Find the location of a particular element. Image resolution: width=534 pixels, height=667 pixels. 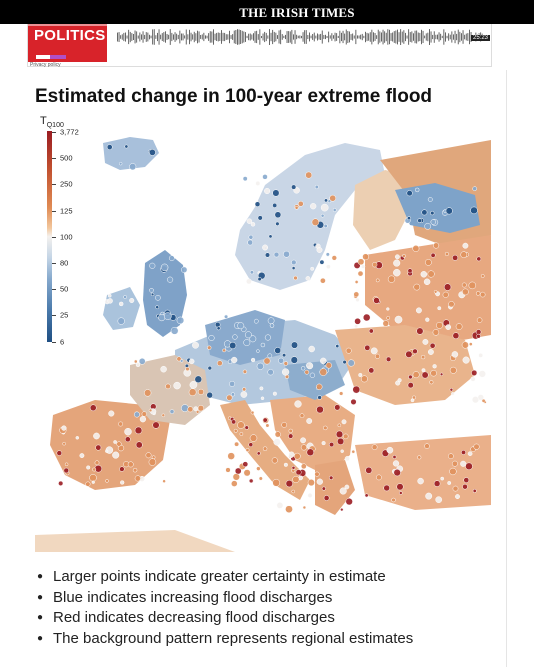

region-ukraine is located at coordinates (405, 365).